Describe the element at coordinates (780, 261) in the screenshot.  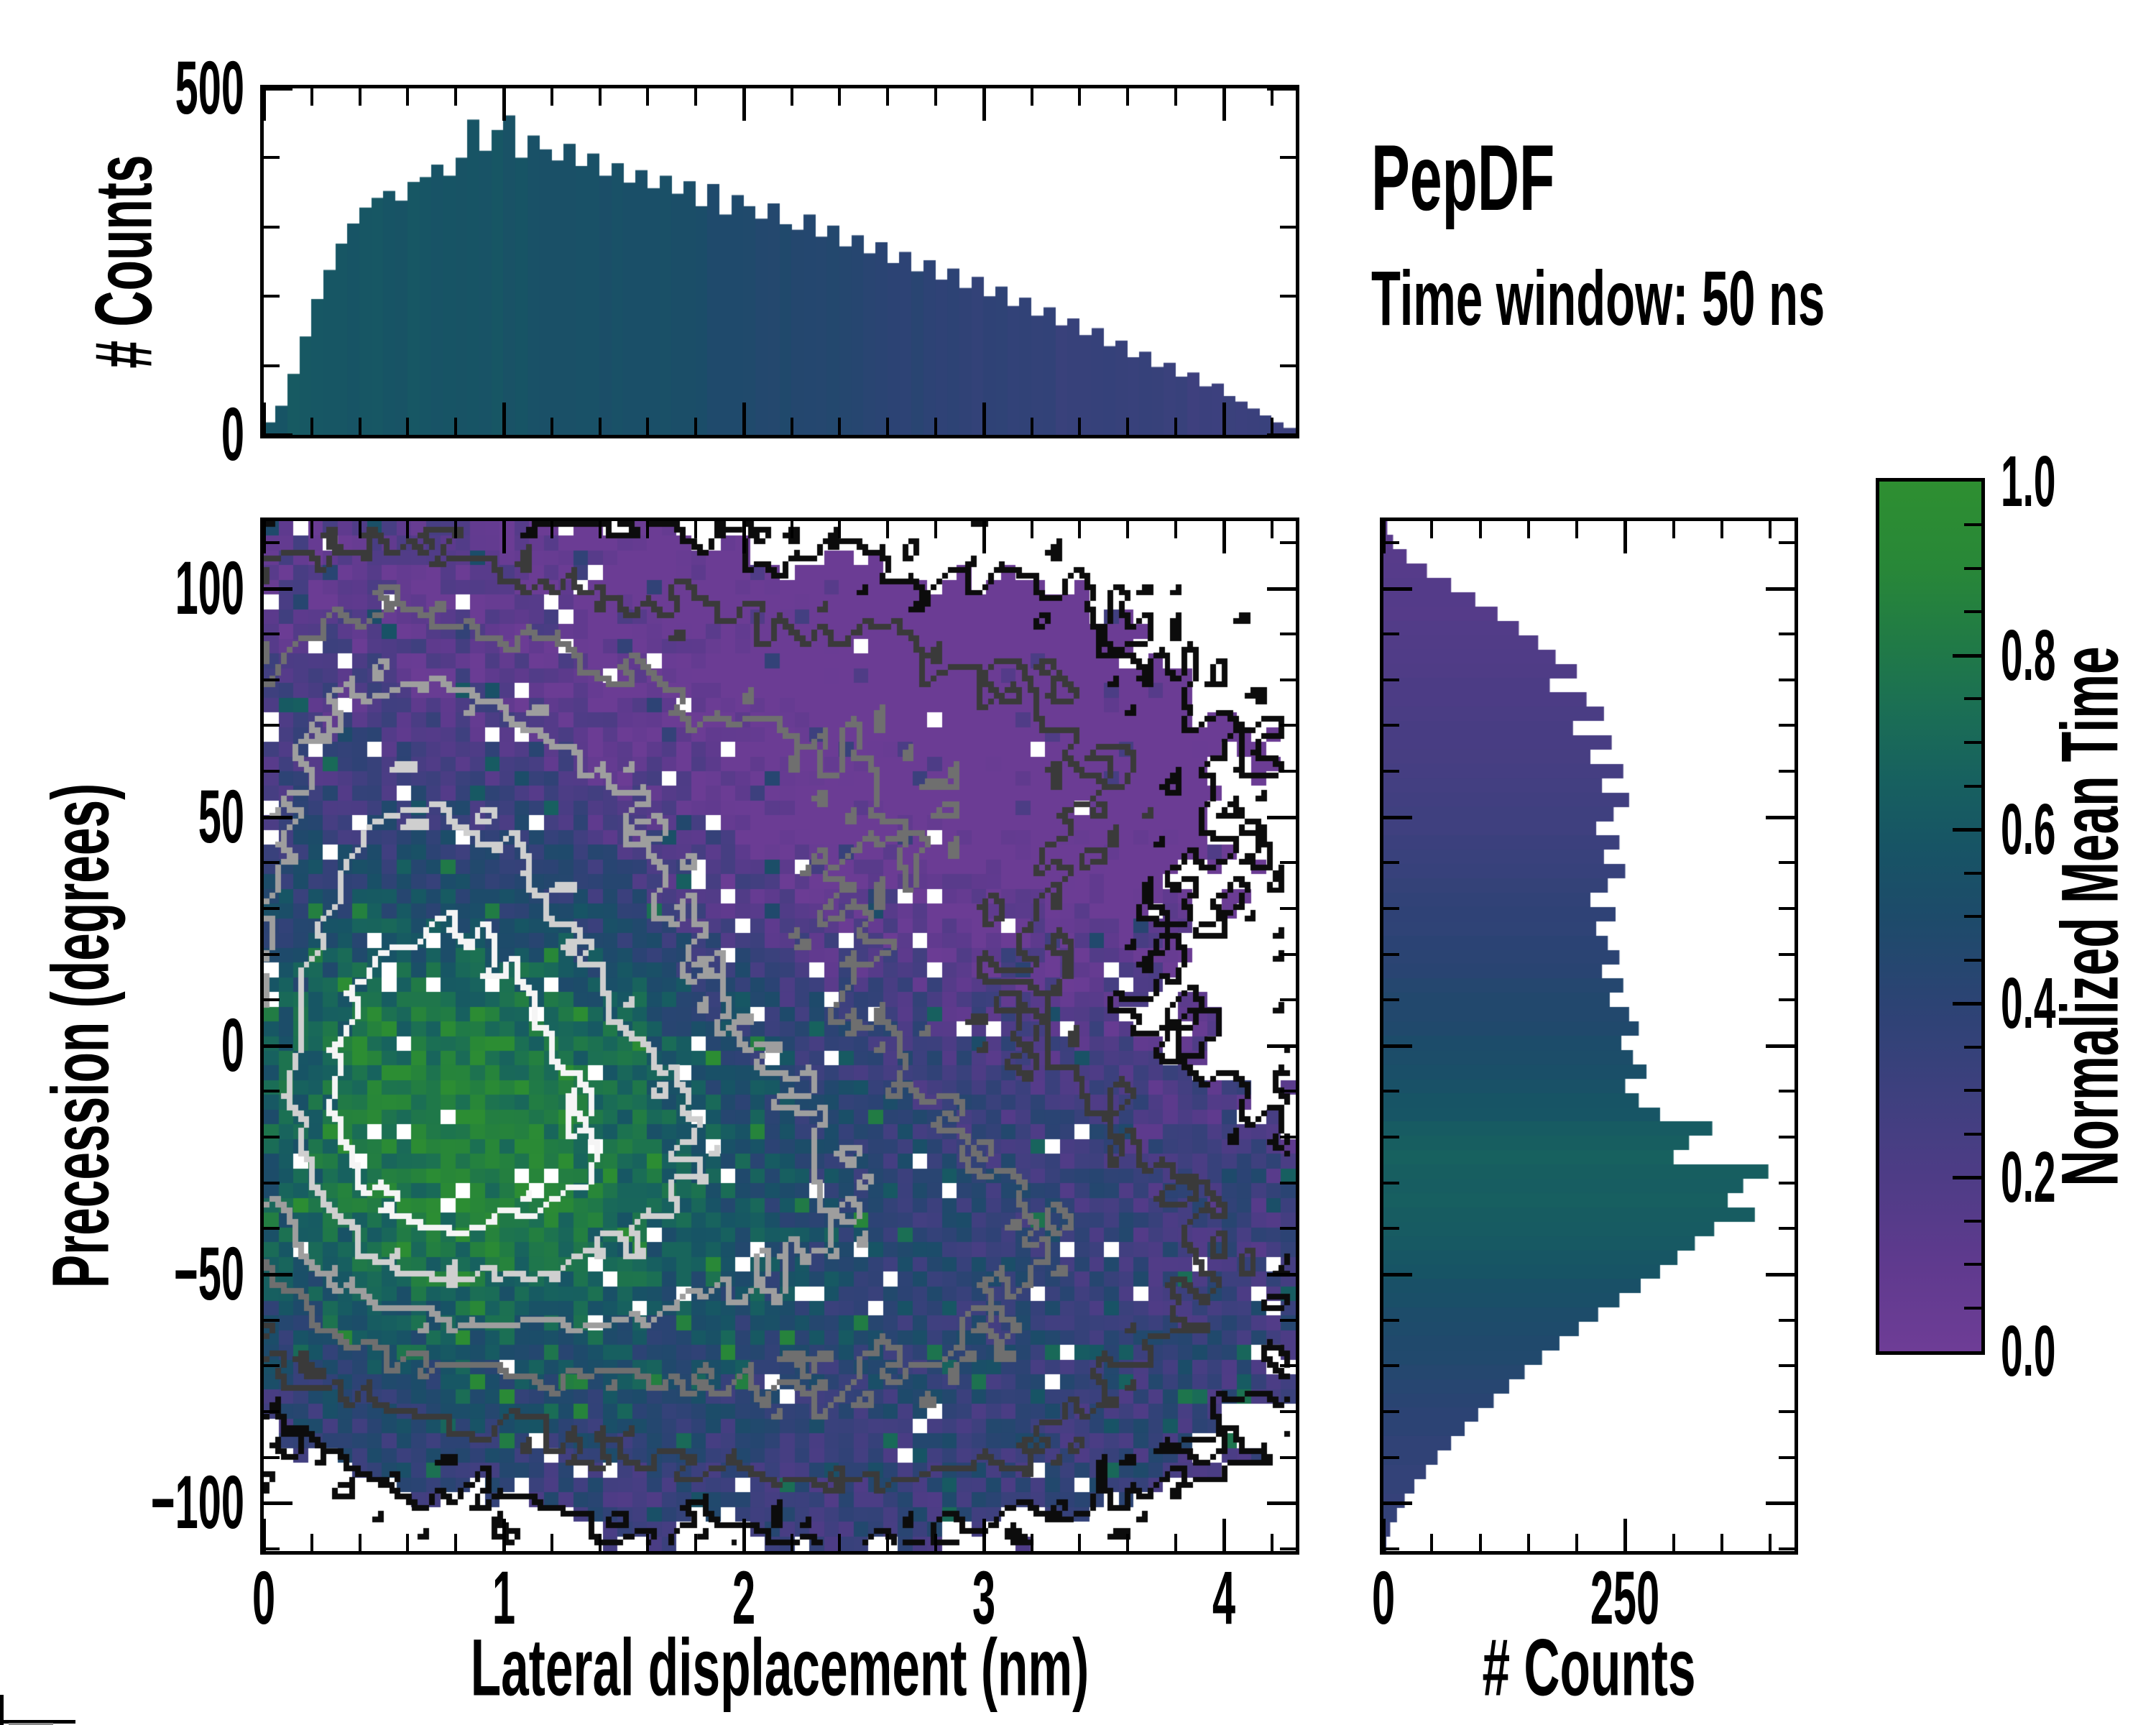
I see `top-marginal-histogram-canvas` at that location.